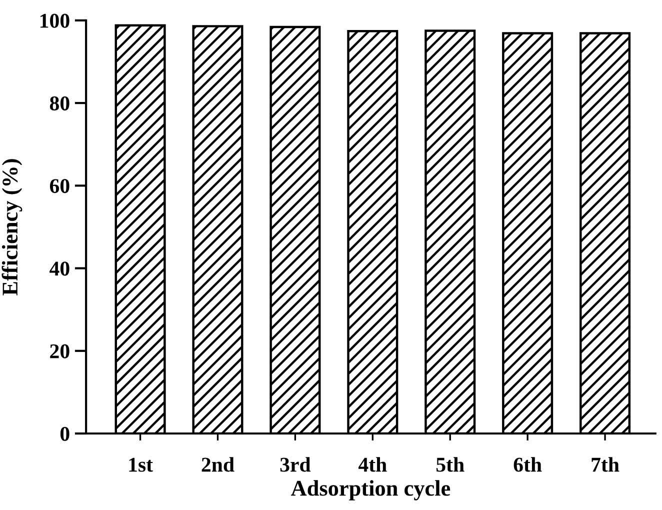 This screenshot has width=662, height=510. I want to click on x-tick-label: 1st, so click(141, 465).